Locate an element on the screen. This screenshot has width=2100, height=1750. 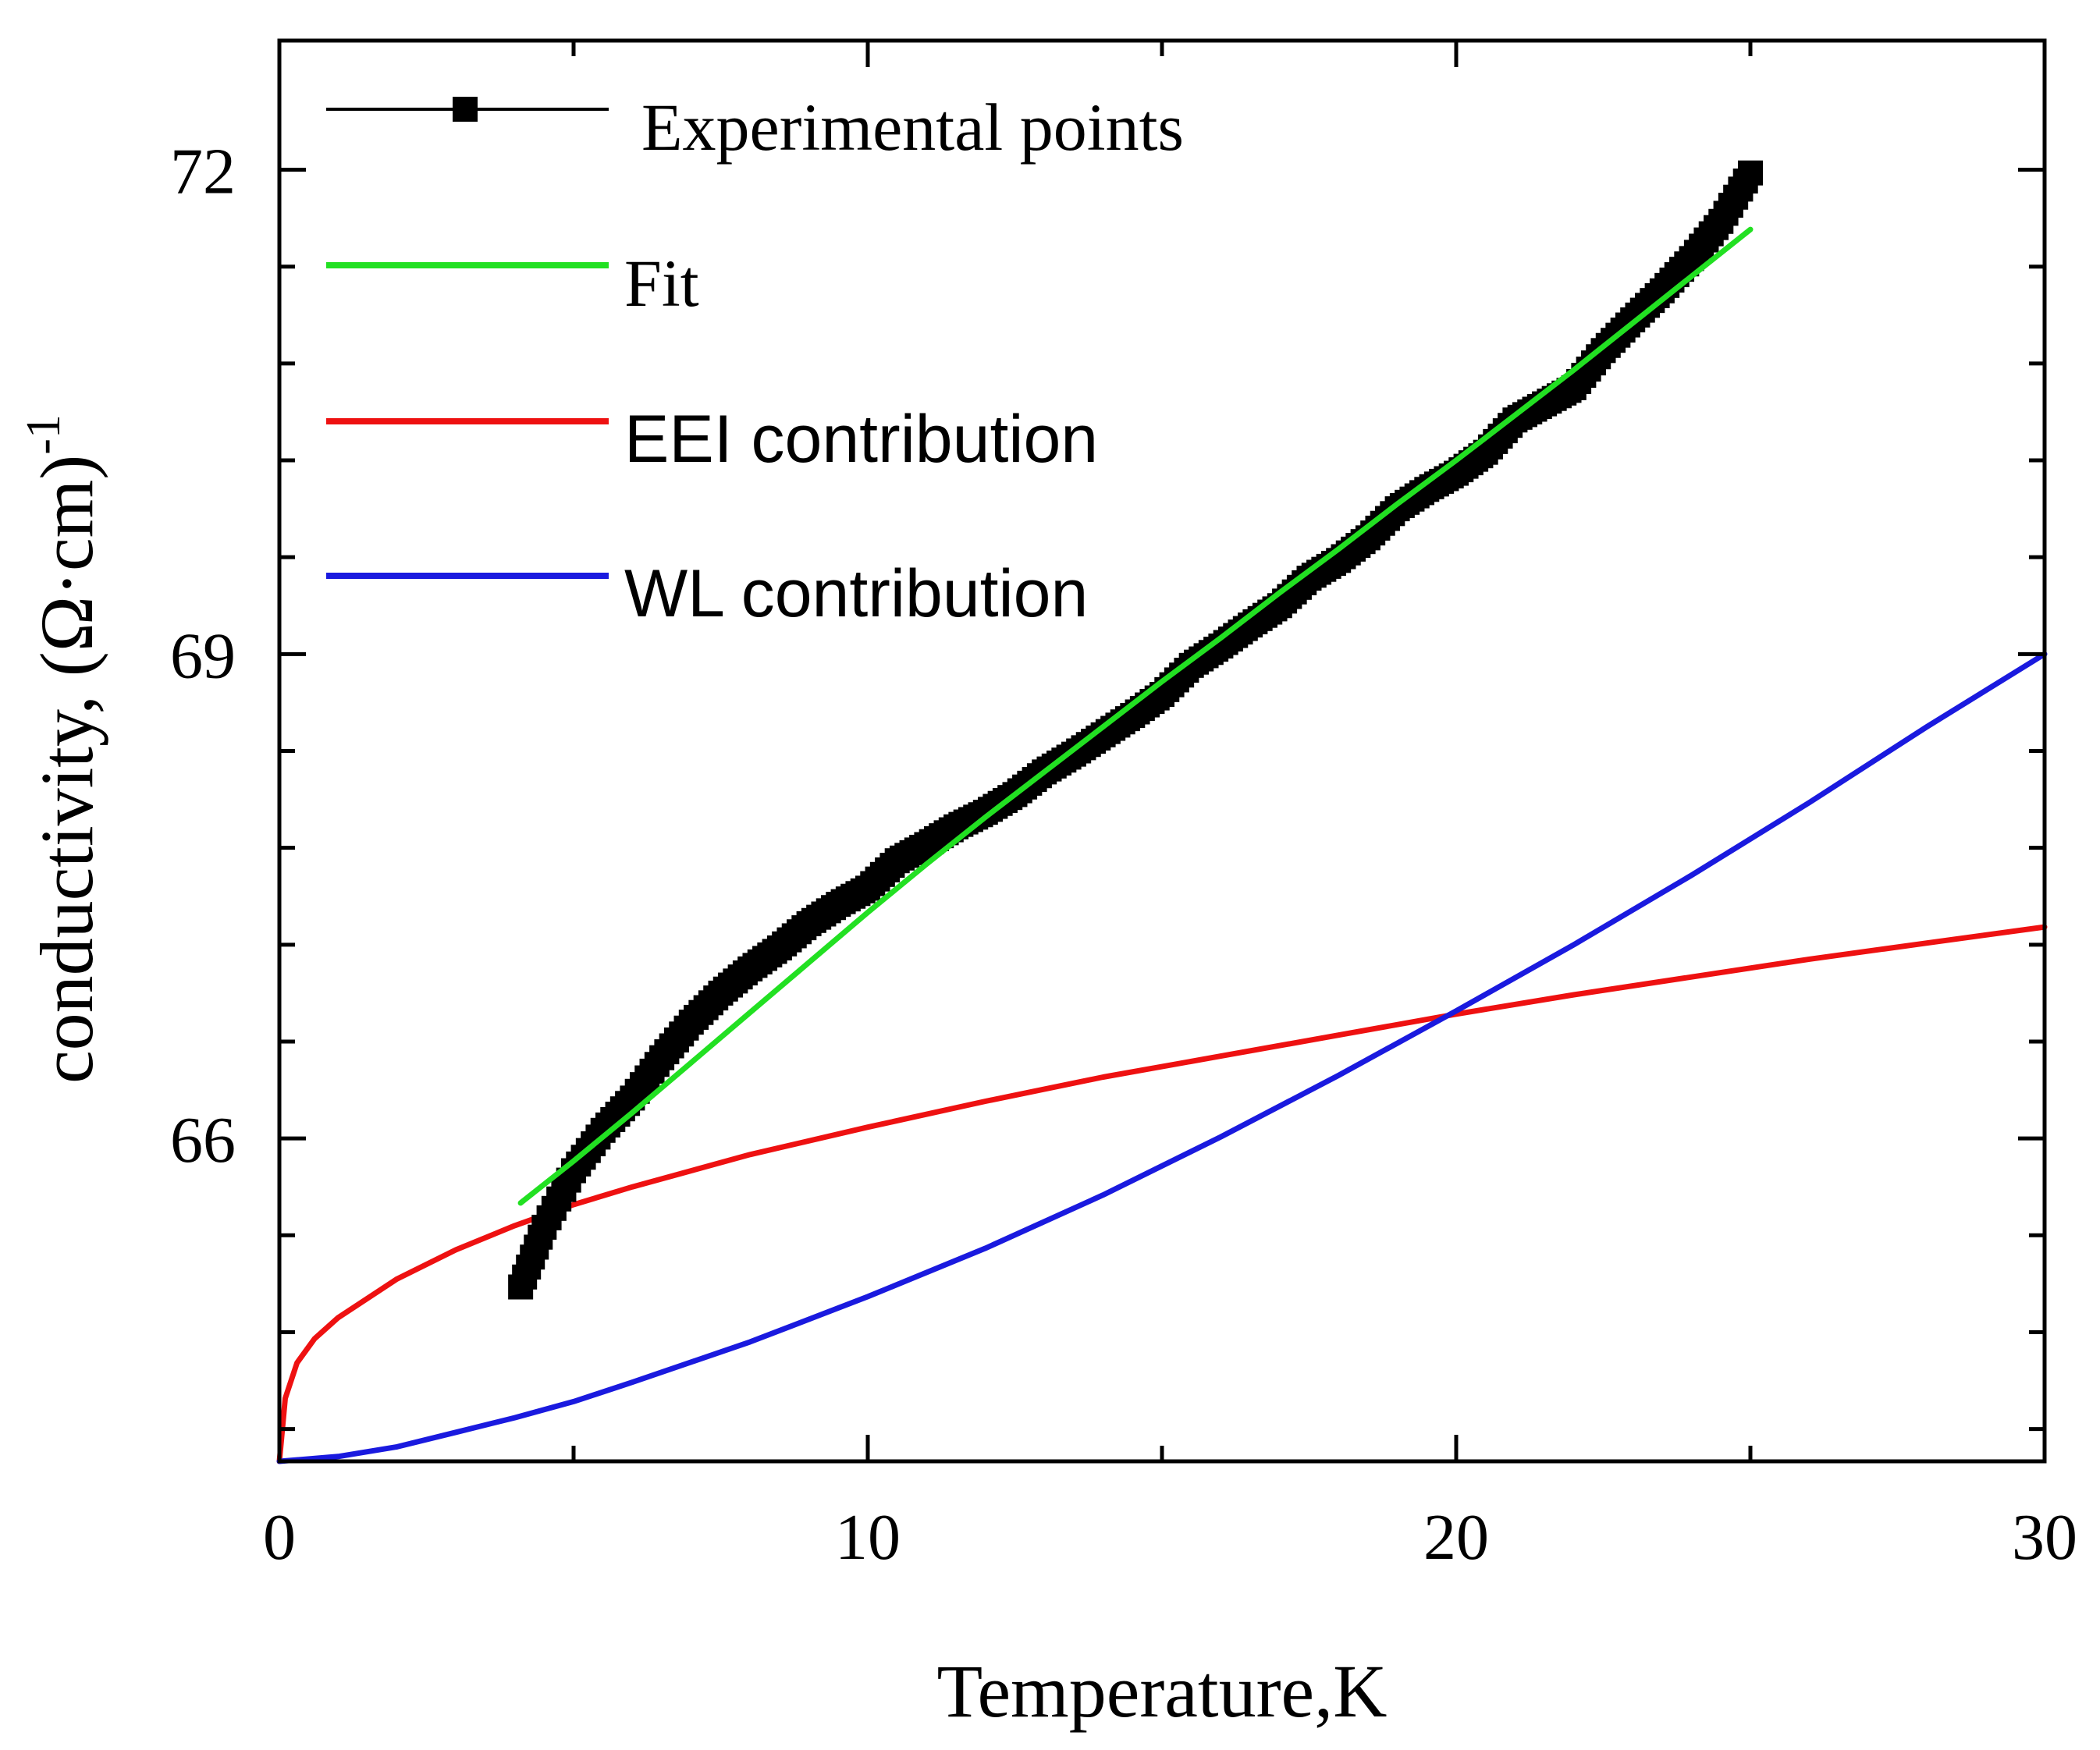
y-tick-label: 69 is located at coordinates (203, 656).